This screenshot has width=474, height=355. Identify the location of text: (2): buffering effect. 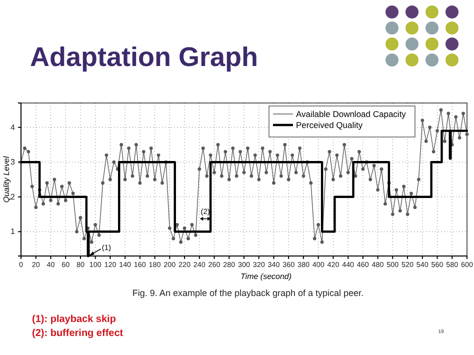
(78, 333).